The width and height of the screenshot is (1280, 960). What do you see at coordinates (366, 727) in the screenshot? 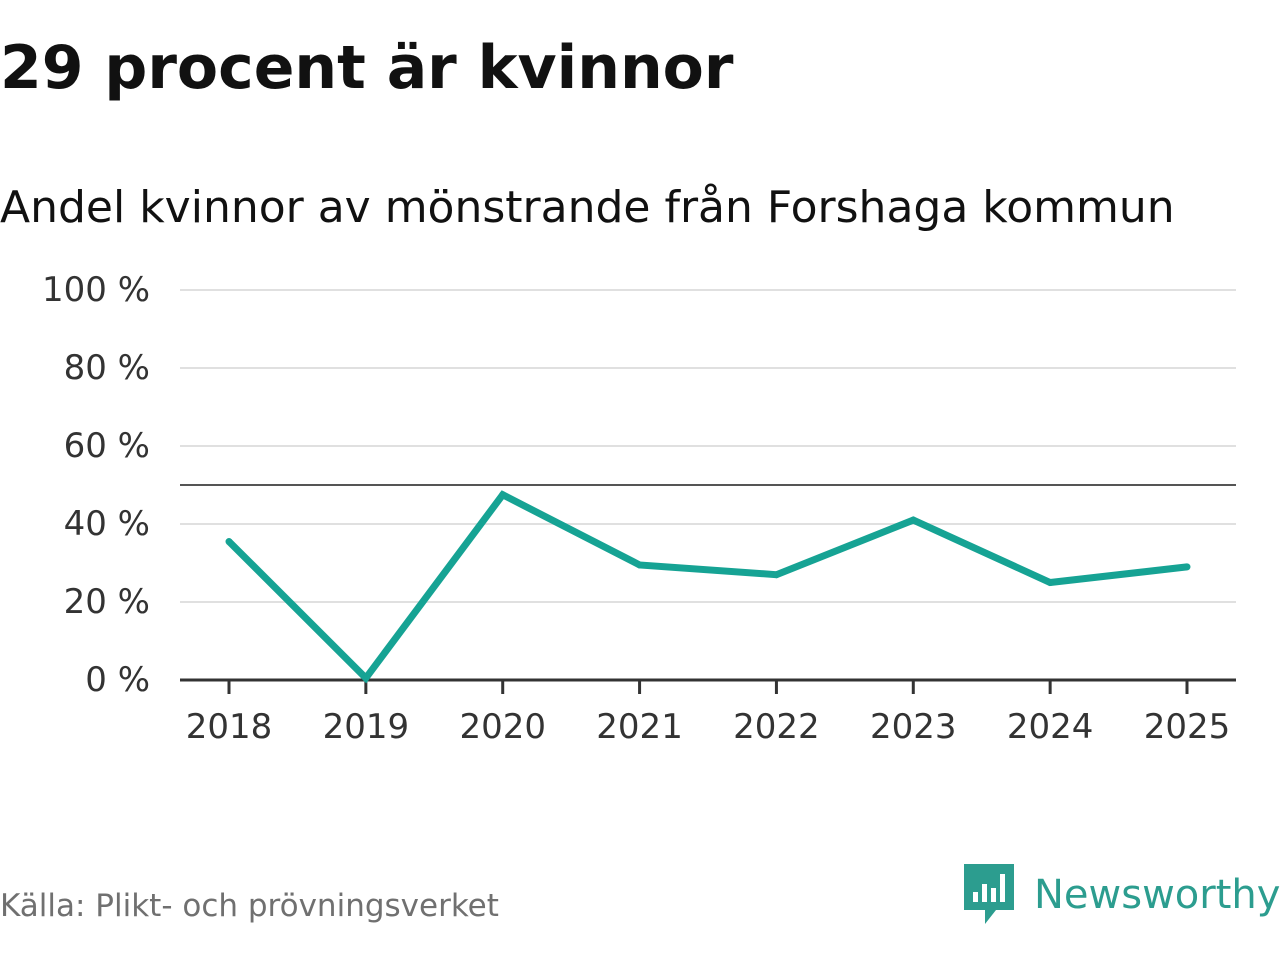
I see `x-tick-label: 2019` at bounding box center [366, 727].